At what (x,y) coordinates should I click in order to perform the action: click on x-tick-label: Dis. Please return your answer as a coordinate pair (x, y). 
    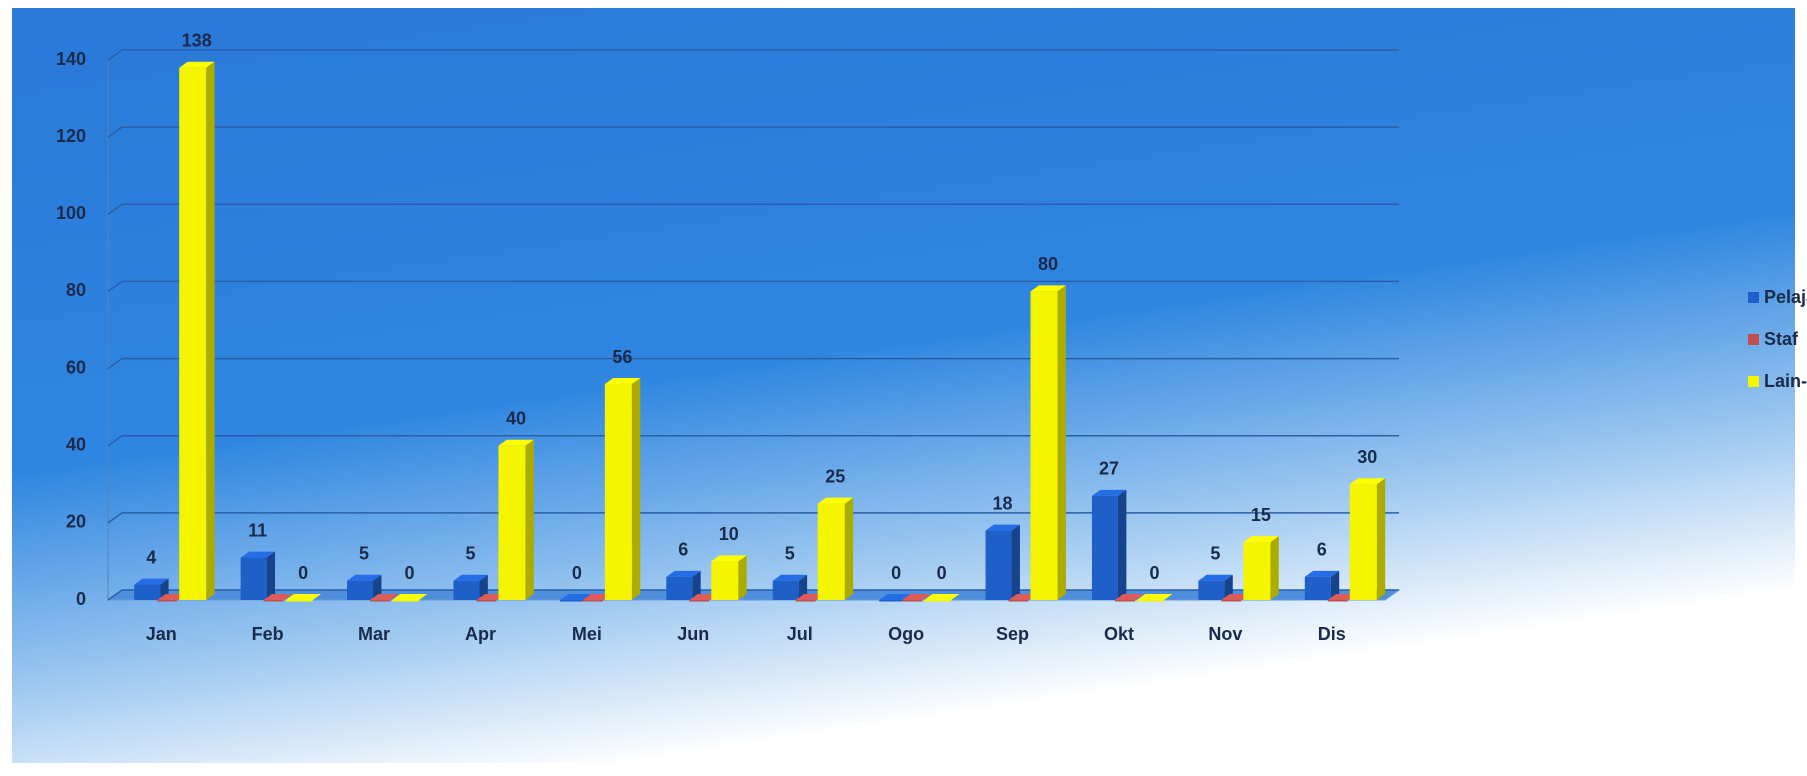
    Looking at the image, I should click on (1332, 634).